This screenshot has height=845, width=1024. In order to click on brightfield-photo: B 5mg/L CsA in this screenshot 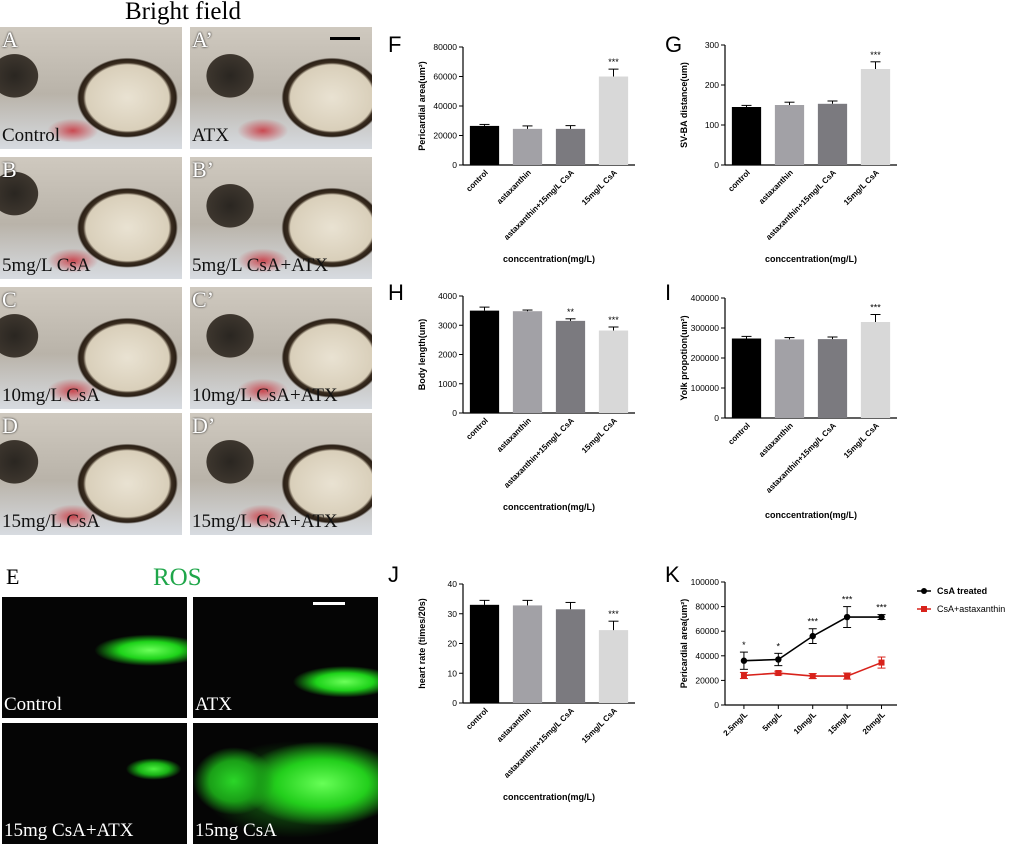, I will do `click(91, 218)`.